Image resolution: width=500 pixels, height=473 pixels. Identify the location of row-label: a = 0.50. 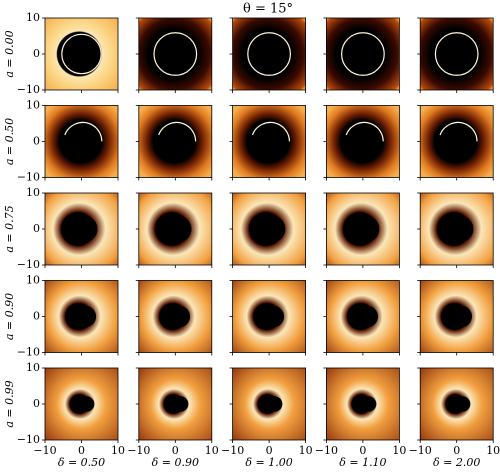
(9, 141).